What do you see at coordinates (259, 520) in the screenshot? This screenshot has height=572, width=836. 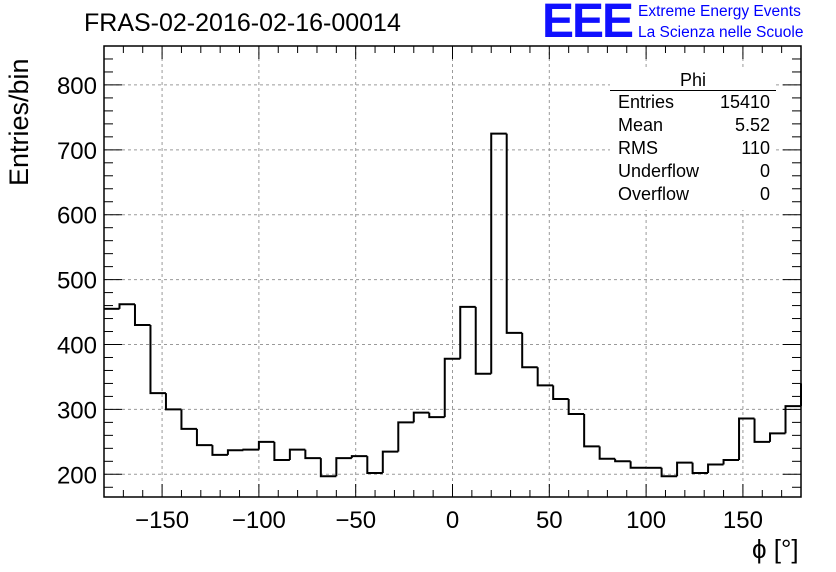 I see `x-tick-label: −100` at bounding box center [259, 520].